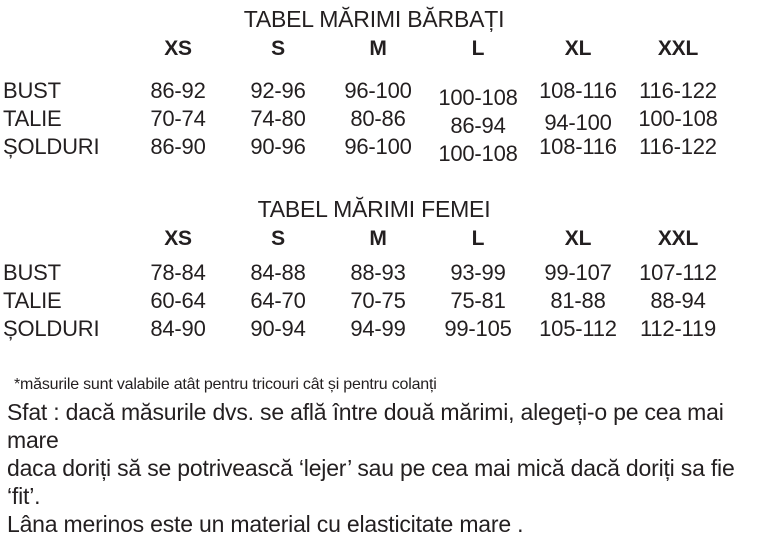 Image resolution: width=773 pixels, height=538 pixels. Describe the element at coordinates (278, 272) in the screenshot. I see `size-range-cell: 84-88` at that location.